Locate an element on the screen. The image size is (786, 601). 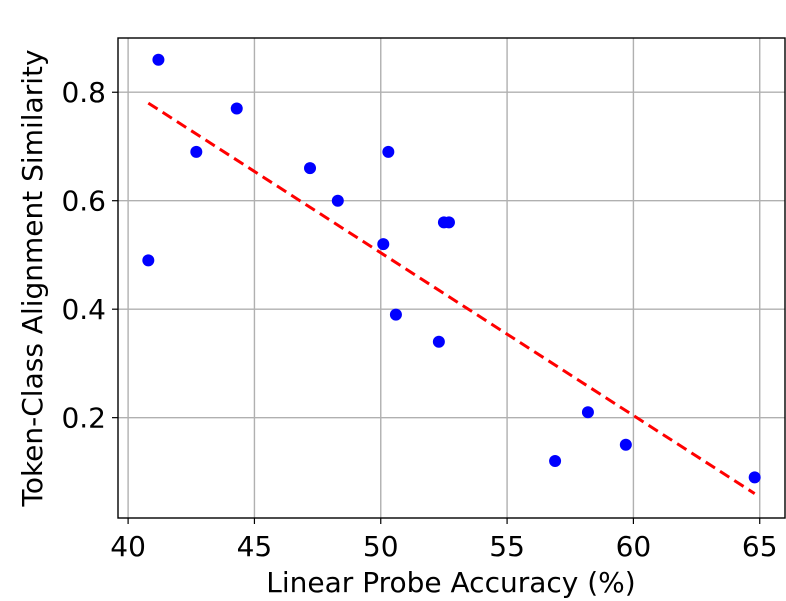
x-tick-label: 60 is located at coordinates (634, 546).